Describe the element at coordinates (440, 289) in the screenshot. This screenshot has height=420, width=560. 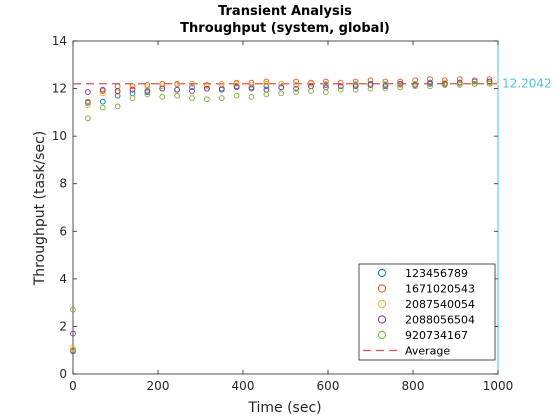
I see `legend-label: 1671020543` at that location.